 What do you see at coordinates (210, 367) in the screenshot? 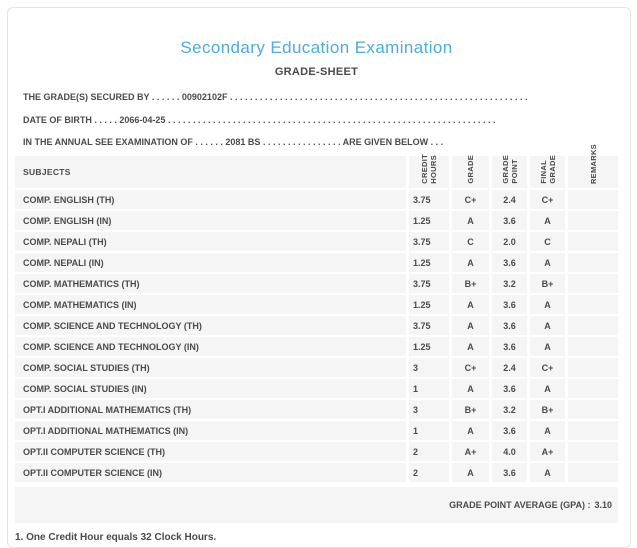
I see `subject-cell: COMP. SOCIAL STUDIES (TH)` at bounding box center [210, 367].